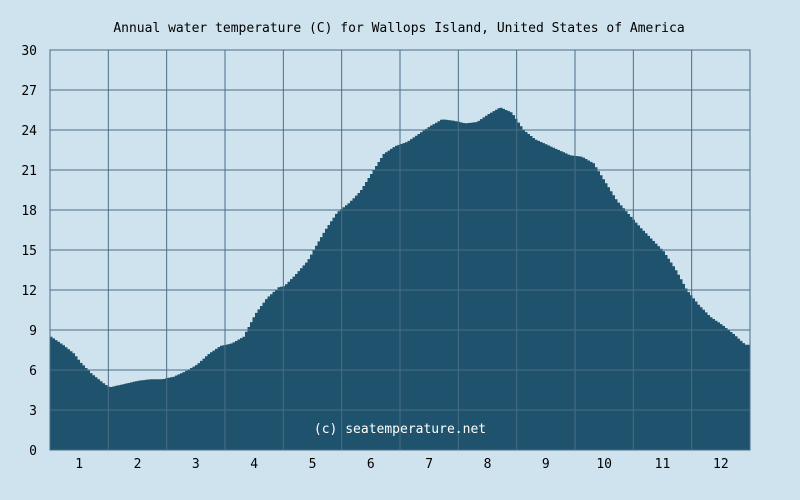 This screenshot has height=500, width=800. Describe the element at coordinates (400, 429) in the screenshot. I see `watermark-text: (c) seatemperature.net` at that location.